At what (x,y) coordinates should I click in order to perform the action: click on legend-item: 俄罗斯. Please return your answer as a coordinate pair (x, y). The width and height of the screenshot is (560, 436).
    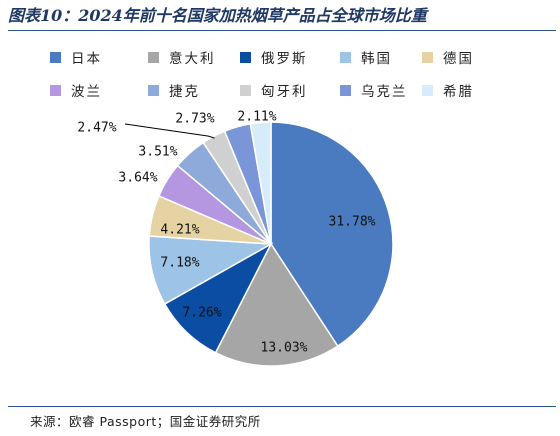
    Looking at the image, I should click on (274, 57).